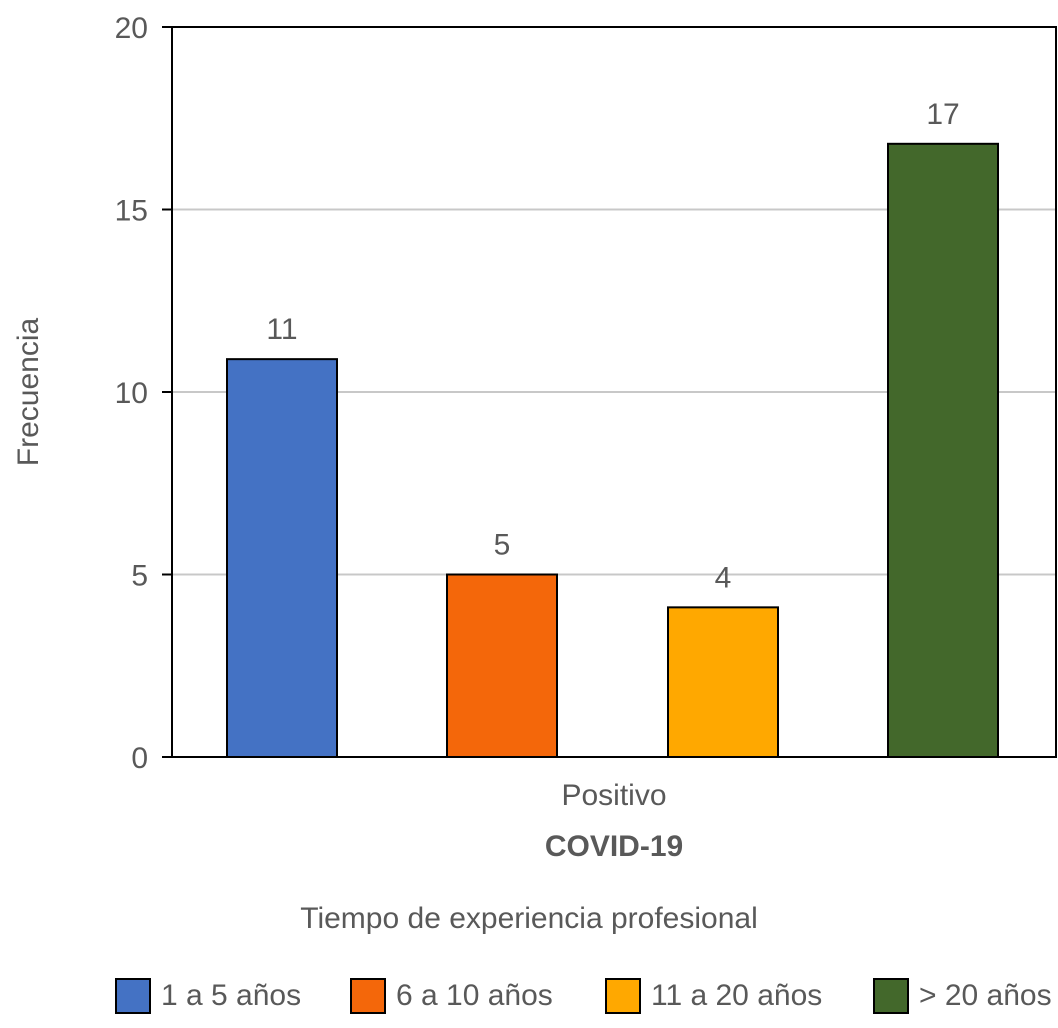 Image resolution: width=1058 pixels, height=1028 pixels. What do you see at coordinates (139, 758) in the screenshot?
I see `y-tick-label: 0` at bounding box center [139, 758].